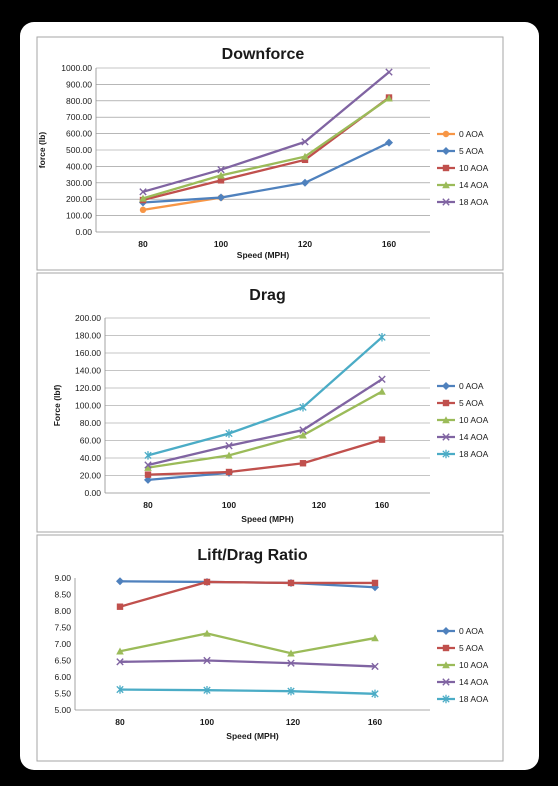 This screenshot has width=558, height=786. I want to click on y-tick-label: 600.00, so click(79, 134).